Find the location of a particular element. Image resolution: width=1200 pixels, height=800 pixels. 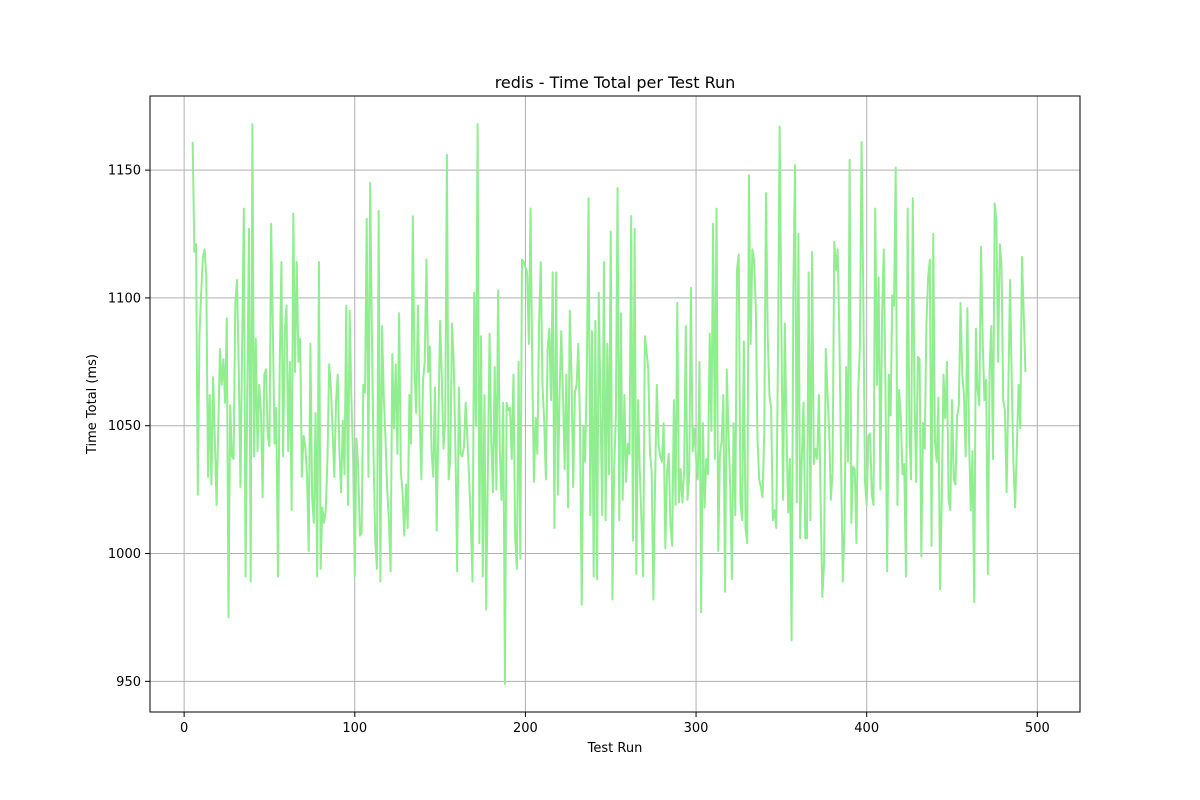

y-tick-label: 1100 is located at coordinates (124, 298).